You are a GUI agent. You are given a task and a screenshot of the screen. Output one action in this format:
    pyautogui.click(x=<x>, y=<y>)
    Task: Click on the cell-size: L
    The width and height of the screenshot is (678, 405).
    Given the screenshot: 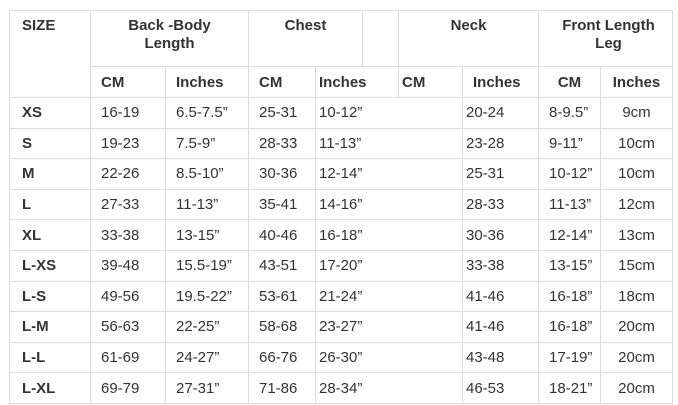 What is the action you would take?
    pyautogui.click(x=50, y=204)
    